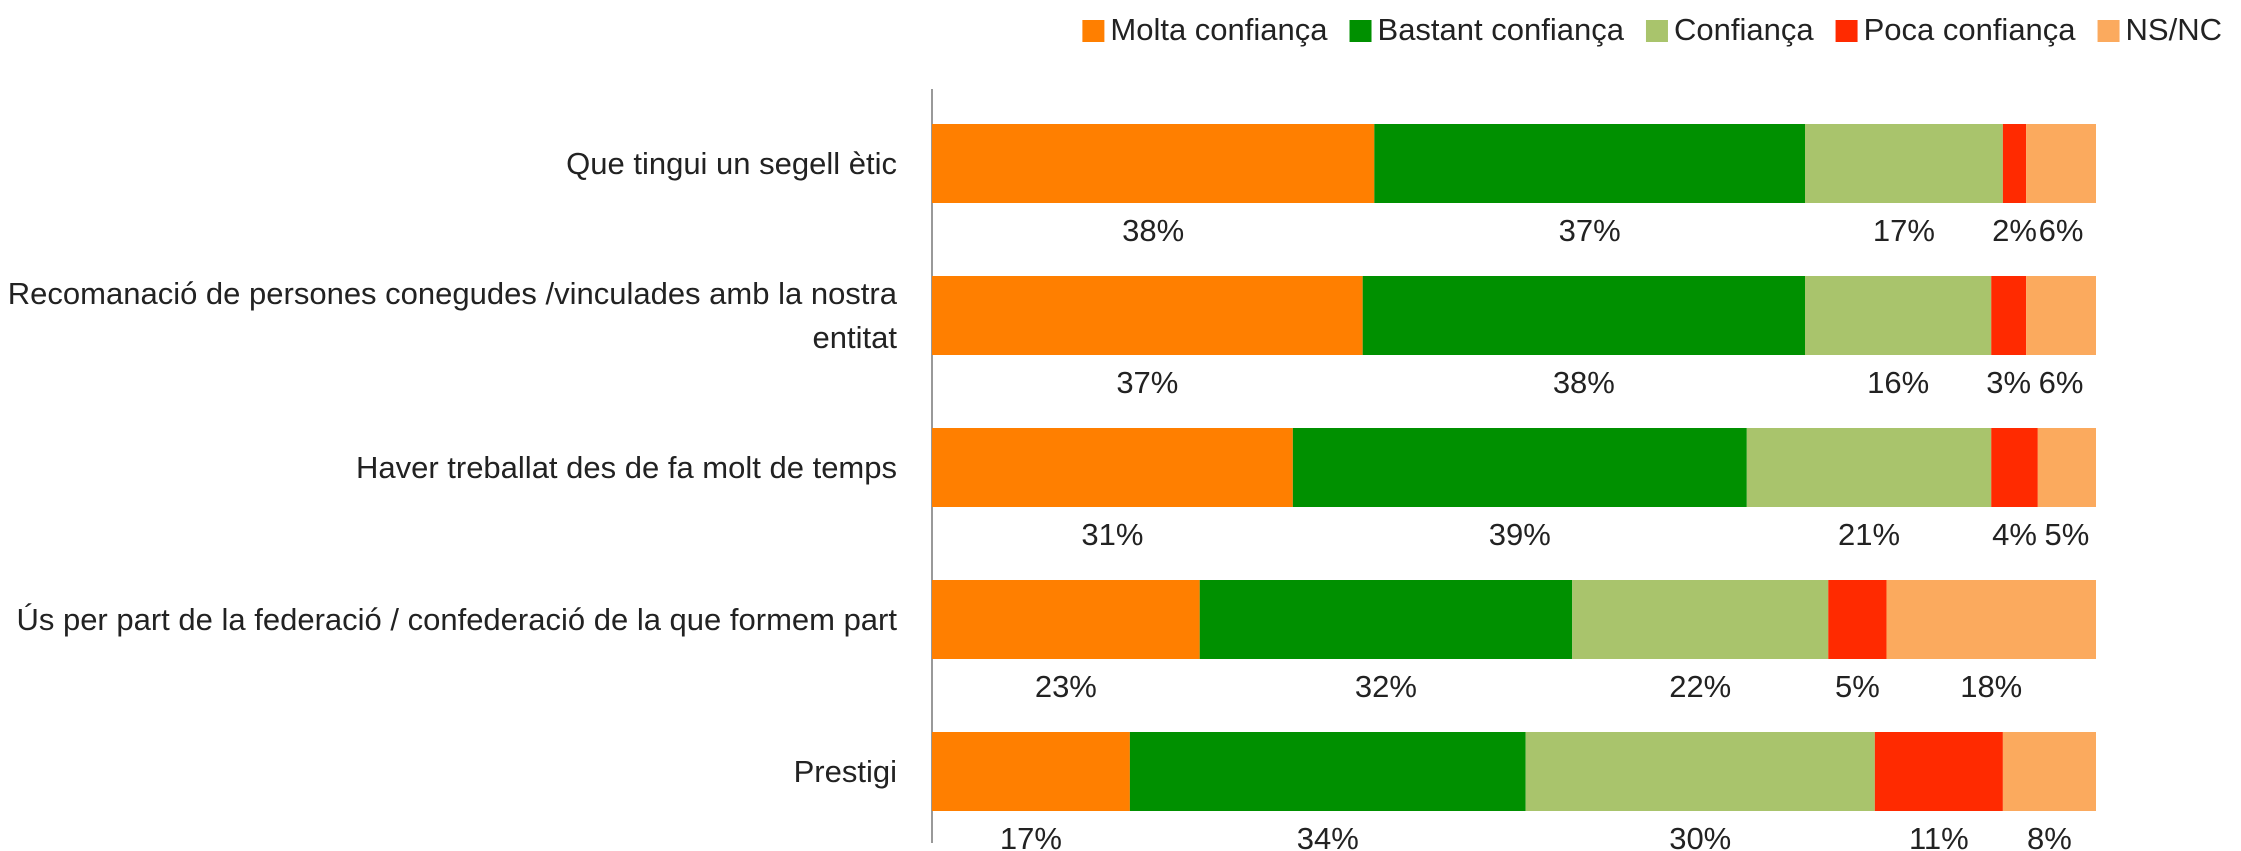  I want to click on category-label-box: Haver treballat des de fa molt de temps, so click(626, 467).